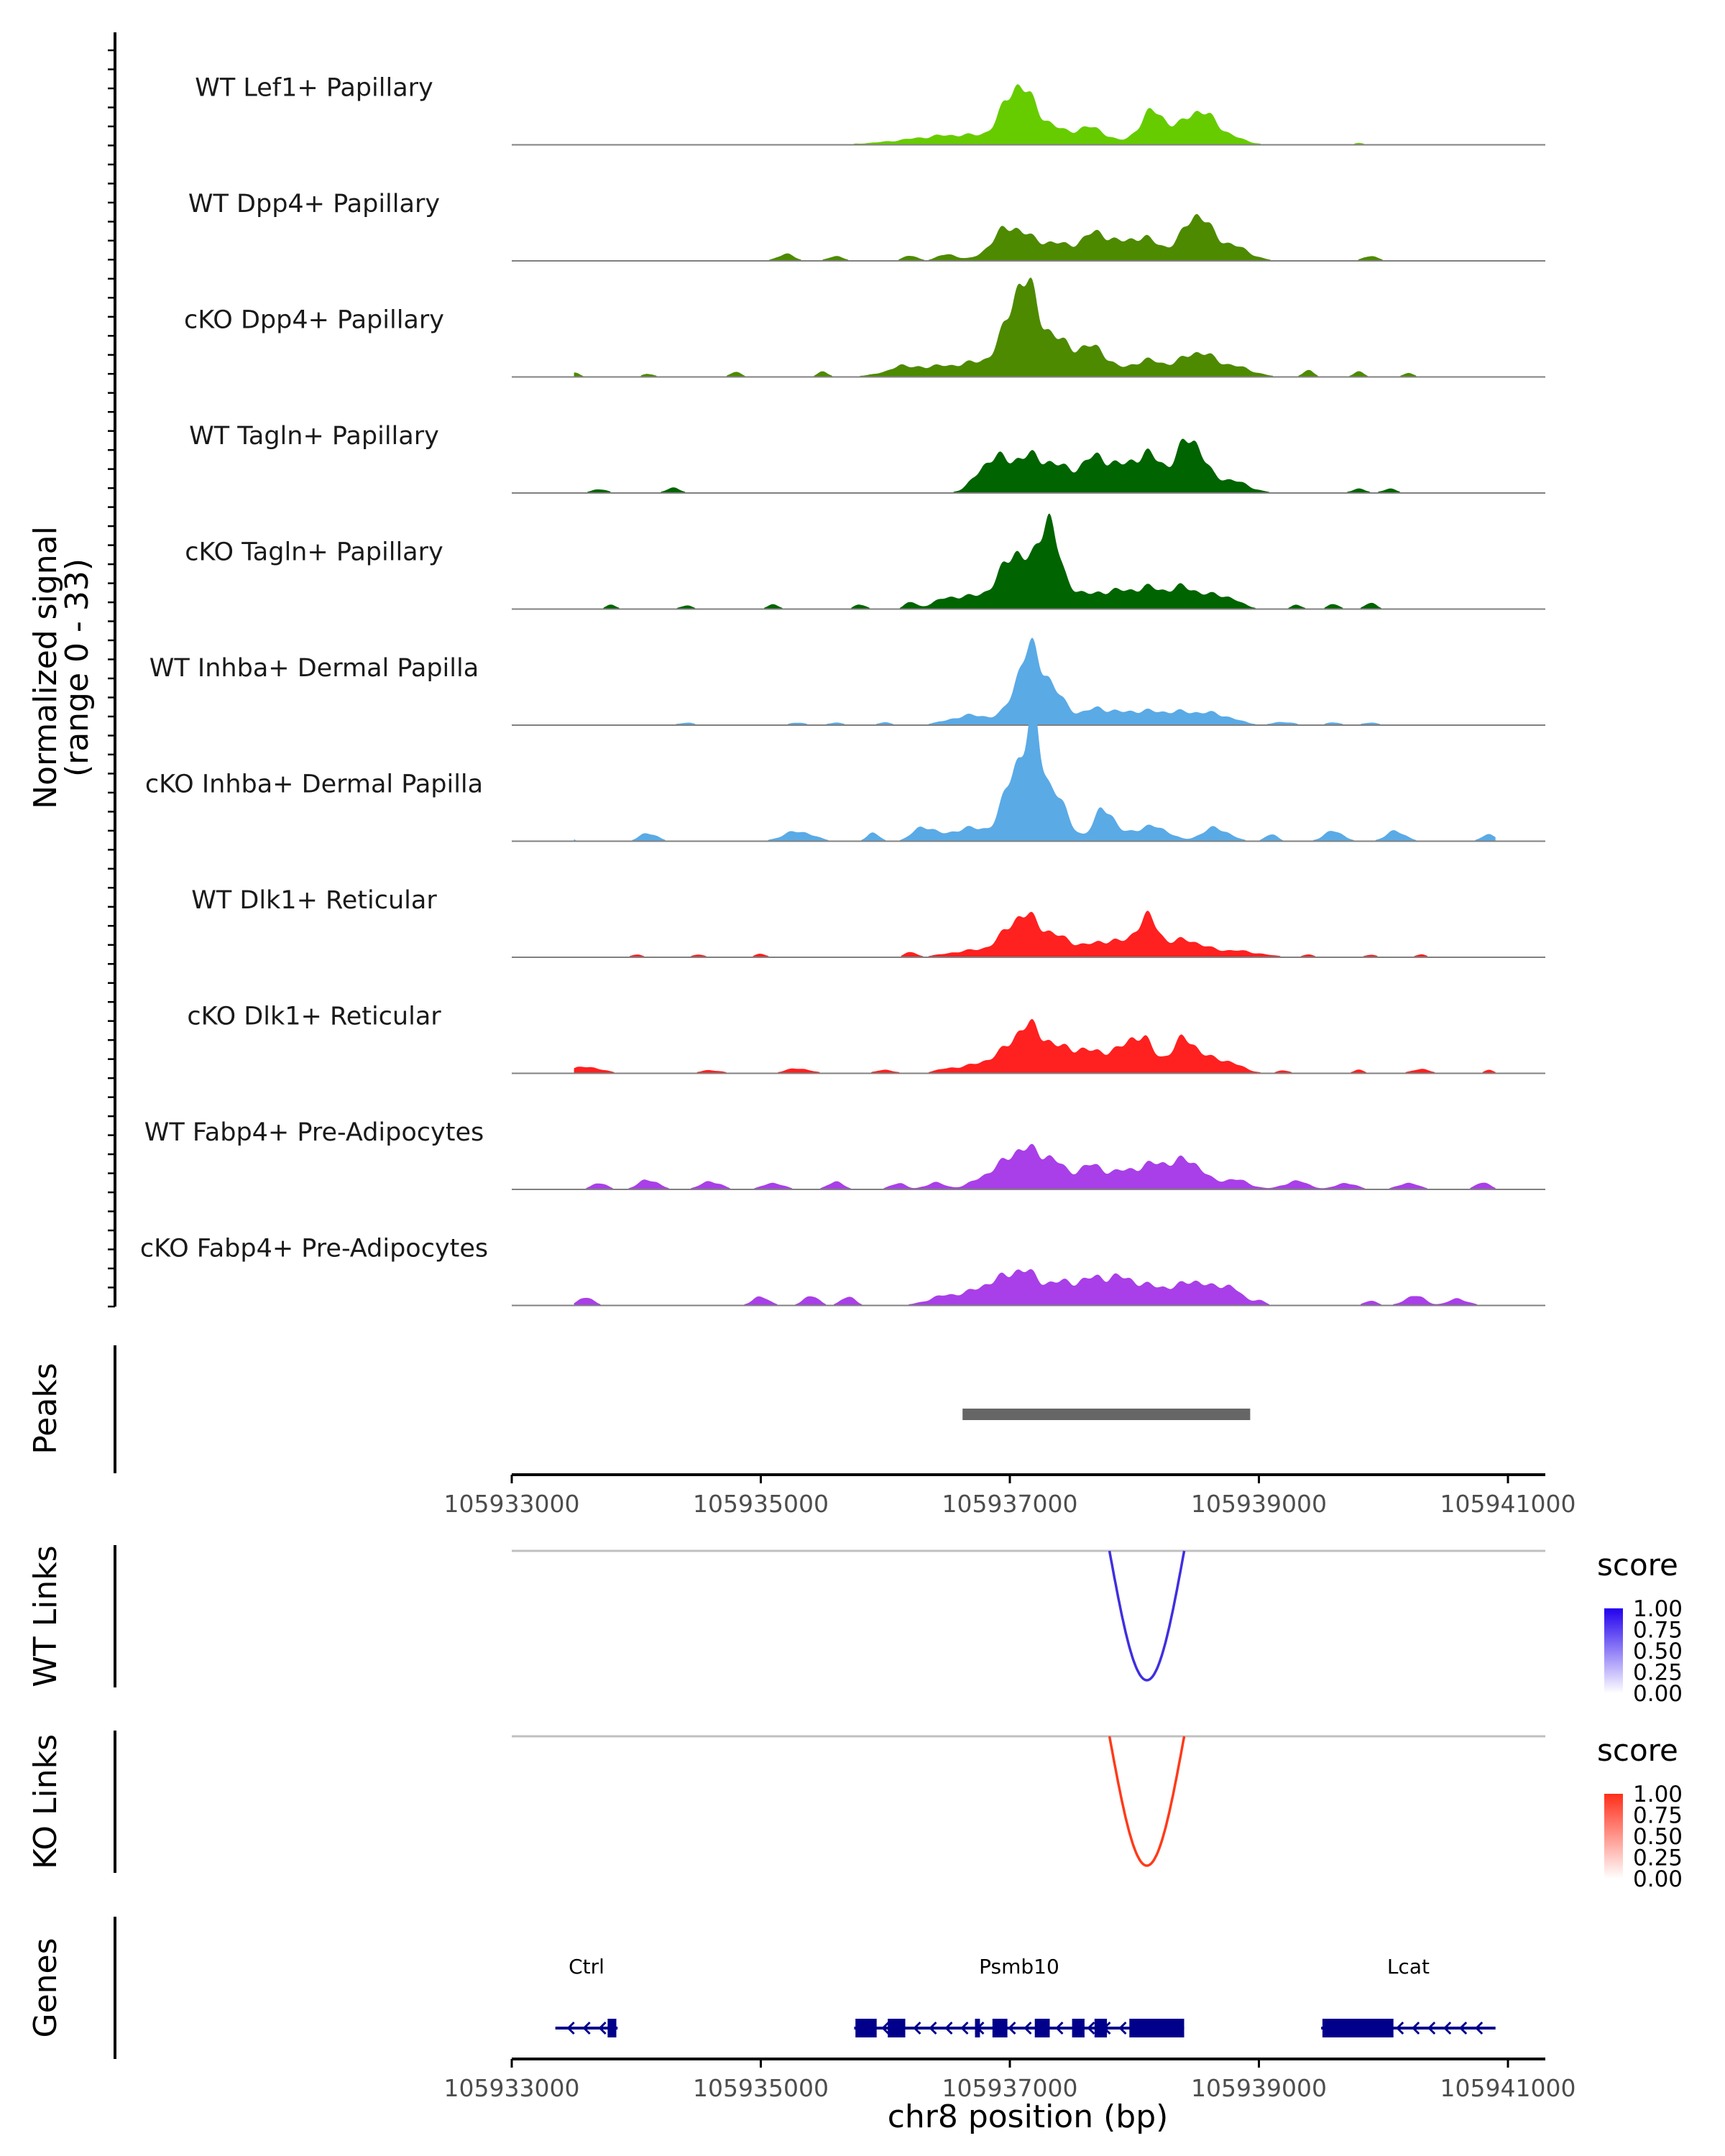 This screenshot has height=2156, width=1725. What do you see at coordinates (1106, 1414) in the screenshot?
I see `peak-region` at bounding box center [1106, 1414].